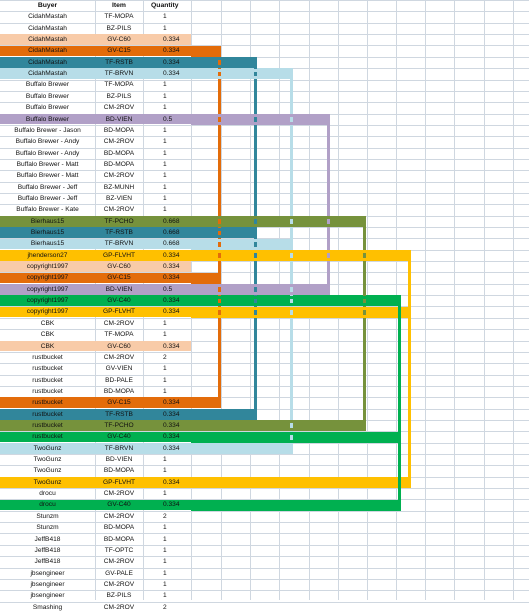 This screenshot has width=529, height=613. I want to click on item-cell: GV-PALE, so click(119, 573).